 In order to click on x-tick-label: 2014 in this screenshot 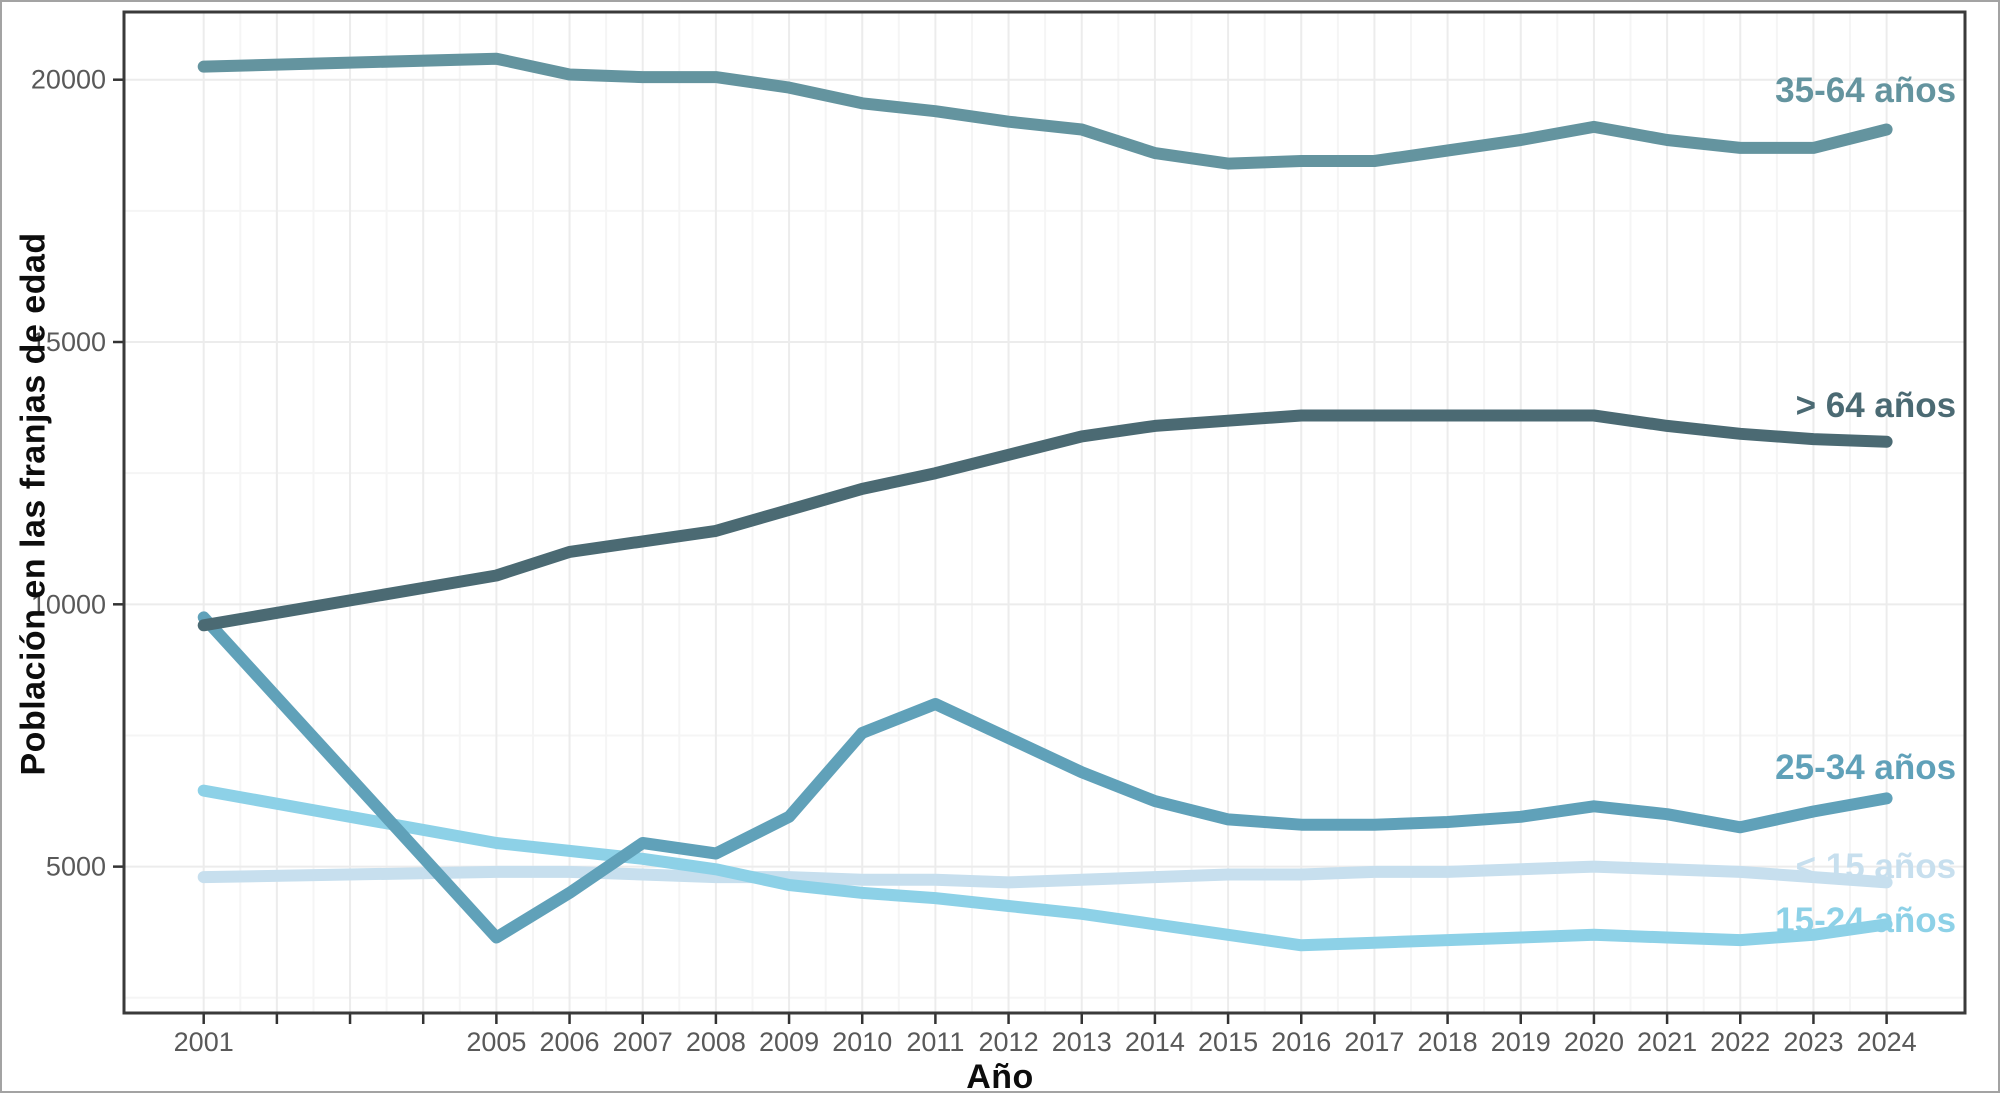, I will do `click(1155, 1042)`.